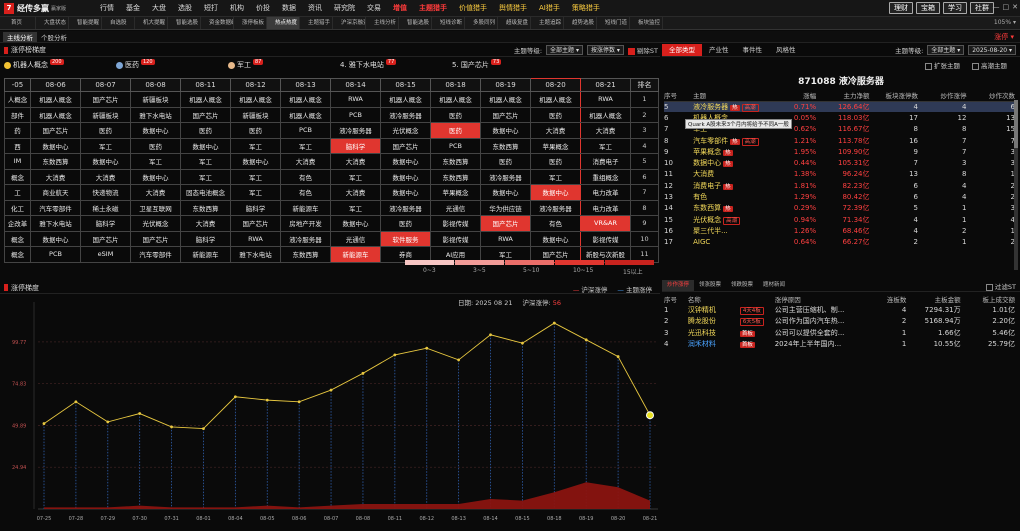 The height and width of the screenshot is (531, 1020). Describe the element at coordinates (405, 130) in the screenshot. I see `theme-cell: 光伏概念` at that location.